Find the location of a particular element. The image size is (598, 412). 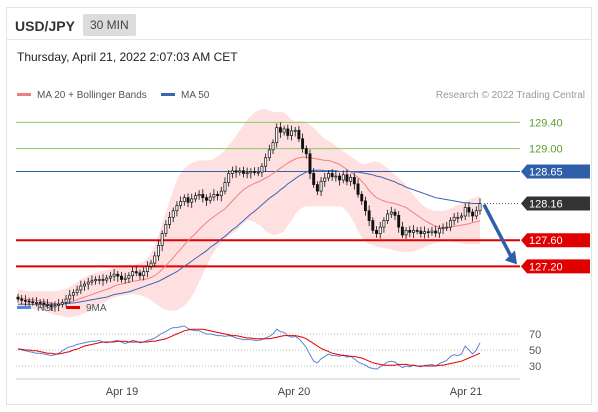

rsi-ma-line is located at coordinates (249, 347).